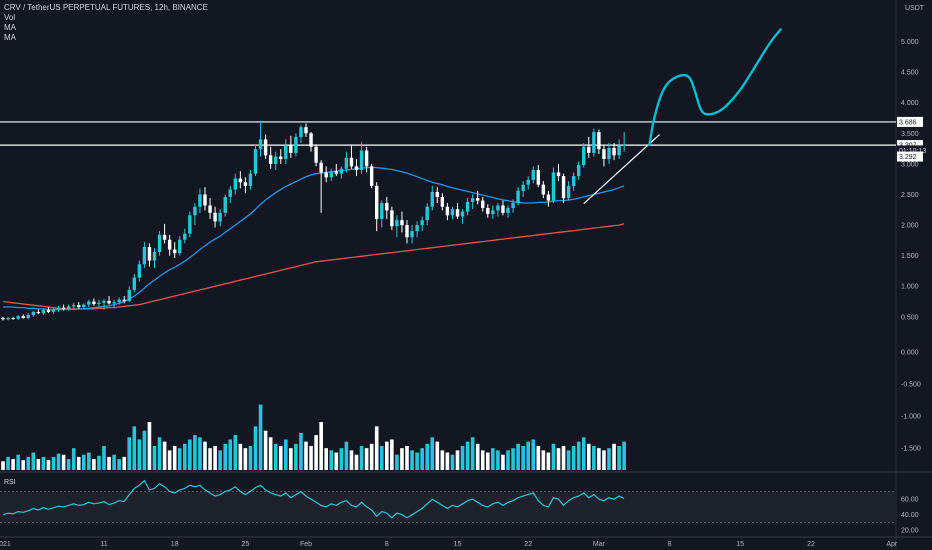 Image resolution: width=932 pixels, height=550 pixels. What do you see at coordinates (910, 353) in the screenshot?
I see `volume-tick-label: 0.000` at bounding box center [910, 353].